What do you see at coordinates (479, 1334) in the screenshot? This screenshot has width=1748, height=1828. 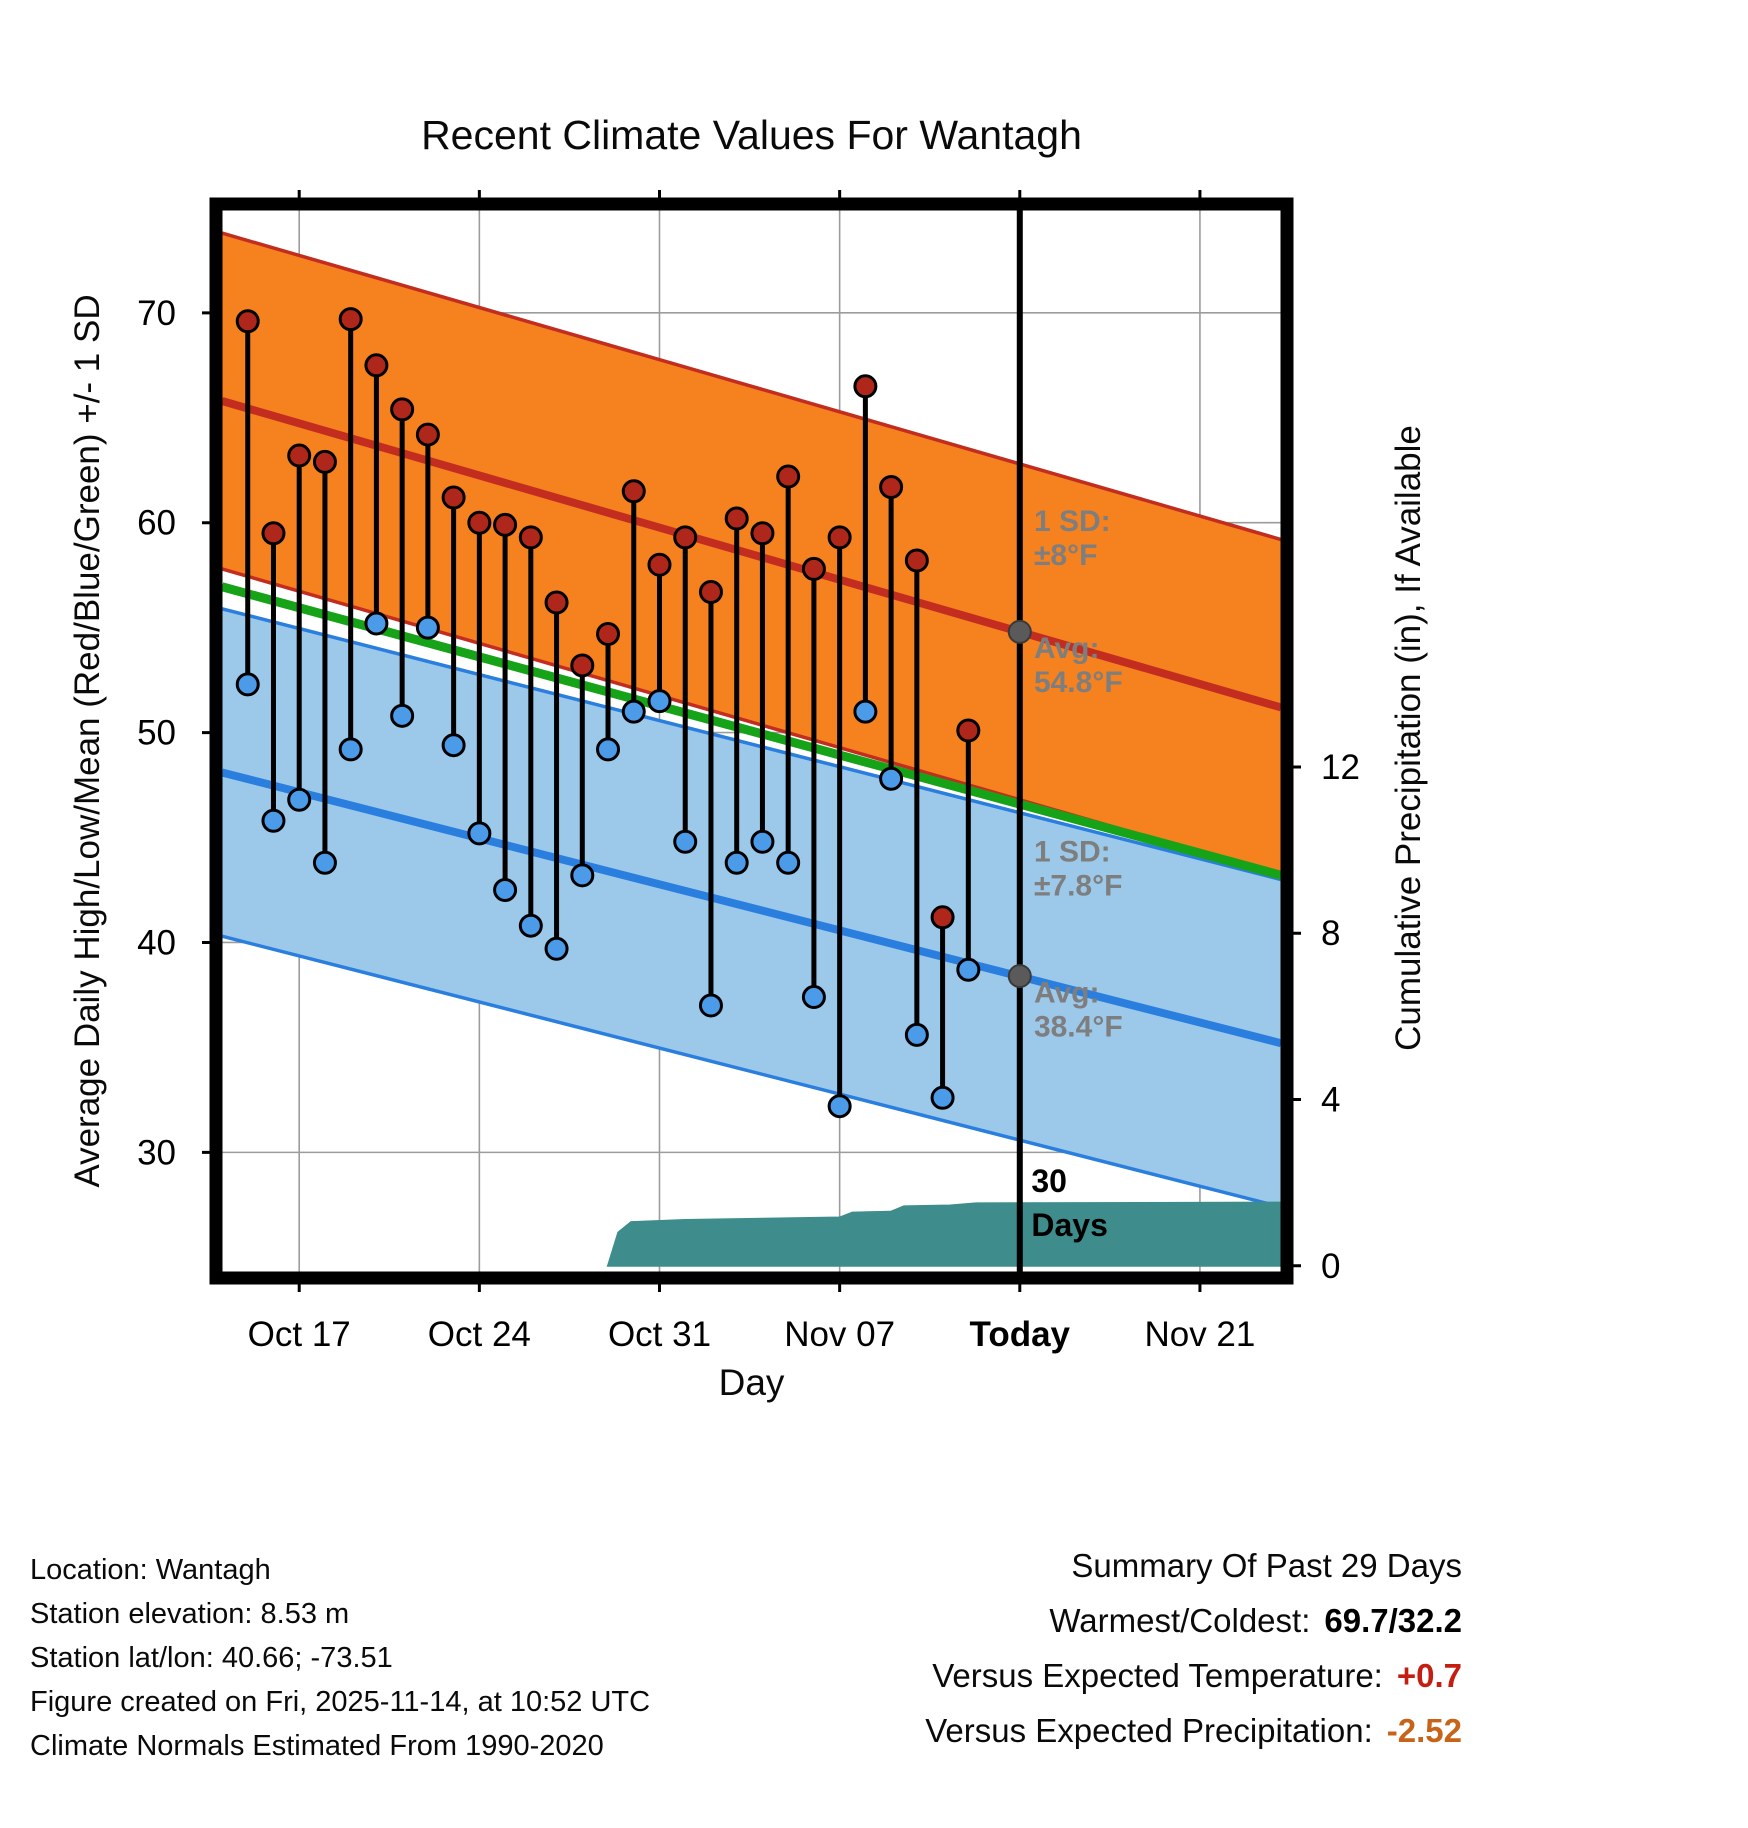 I see `x-tick-label: Oct 24` at bounding box center [479, 1334].